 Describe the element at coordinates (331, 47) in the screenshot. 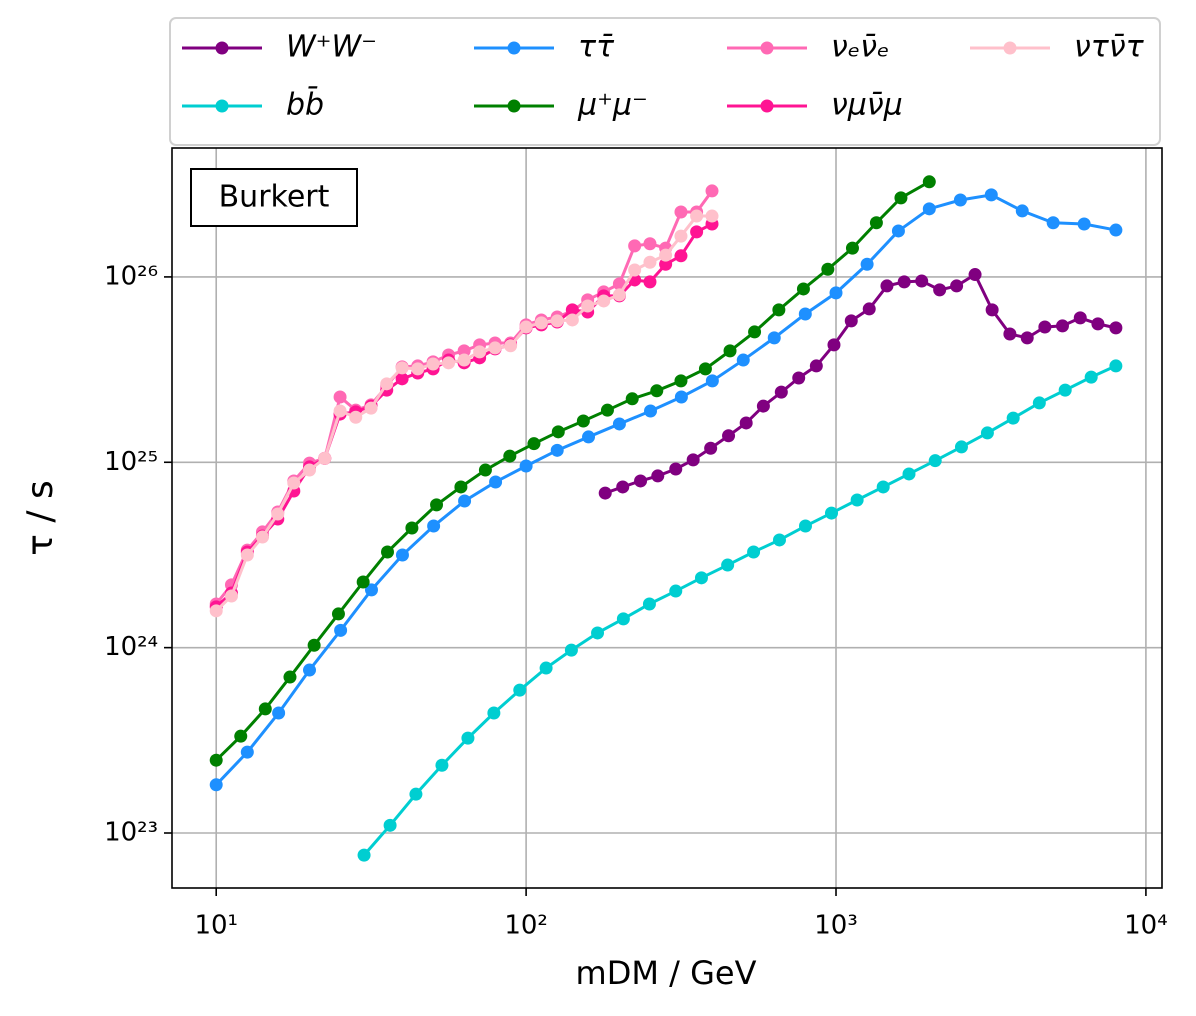

I see `legend-label: W⁺W⁻` at that location.